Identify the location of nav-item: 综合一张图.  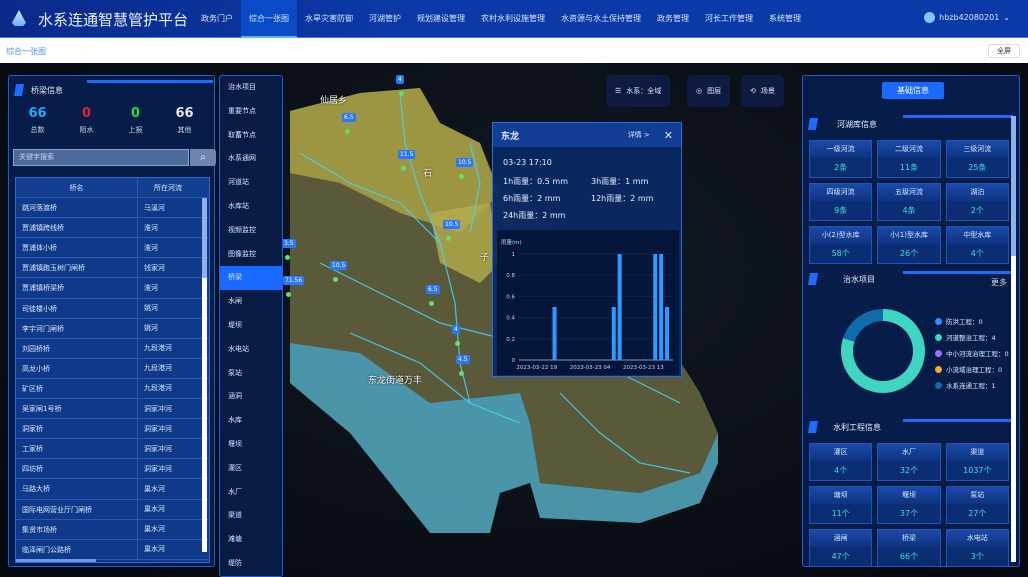
(269, 19).